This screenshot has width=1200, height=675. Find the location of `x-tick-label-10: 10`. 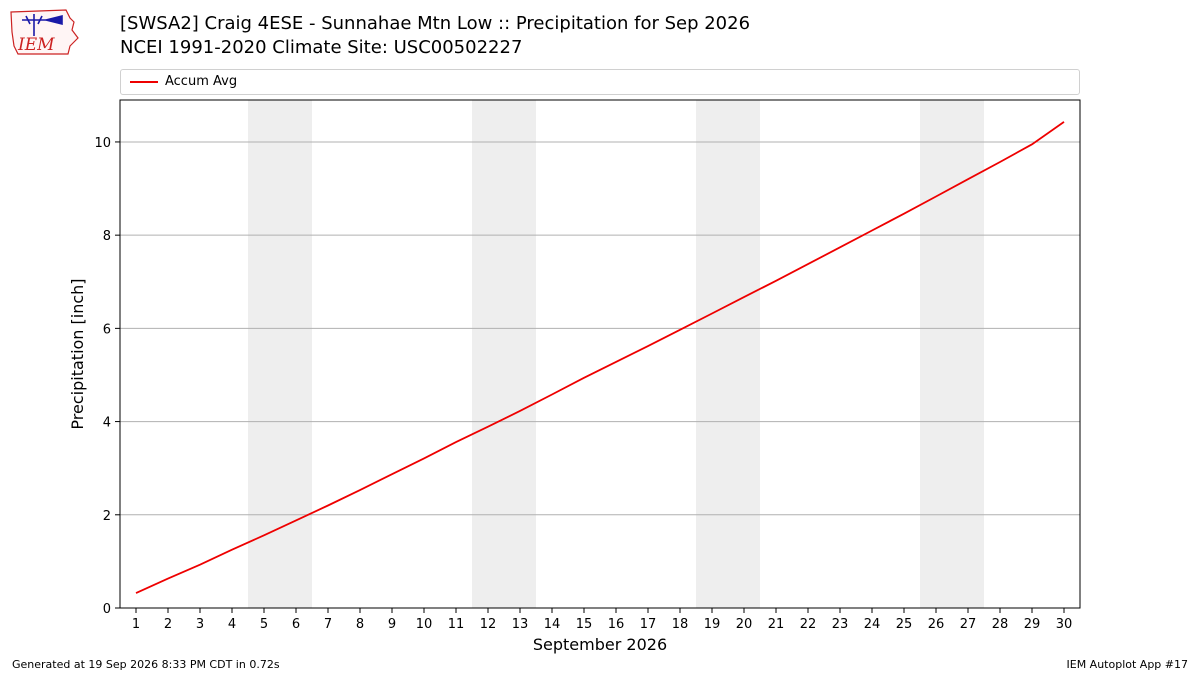

x-tick-label-10: 10 is located at coordinates (424, 624).